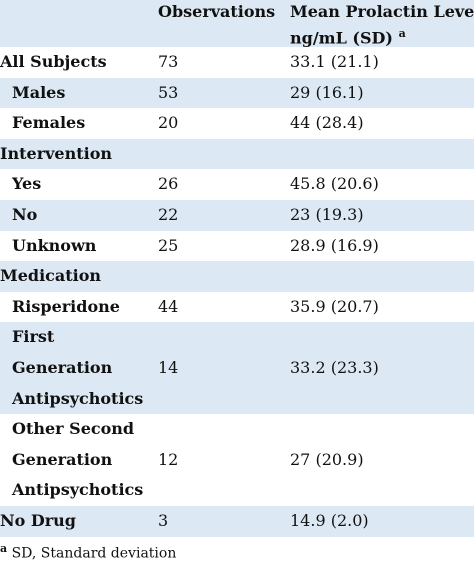  What do you see at coordinates (49, 123) in the screenshot?
I see `row-label: Females` at bounding box center [49, 123].